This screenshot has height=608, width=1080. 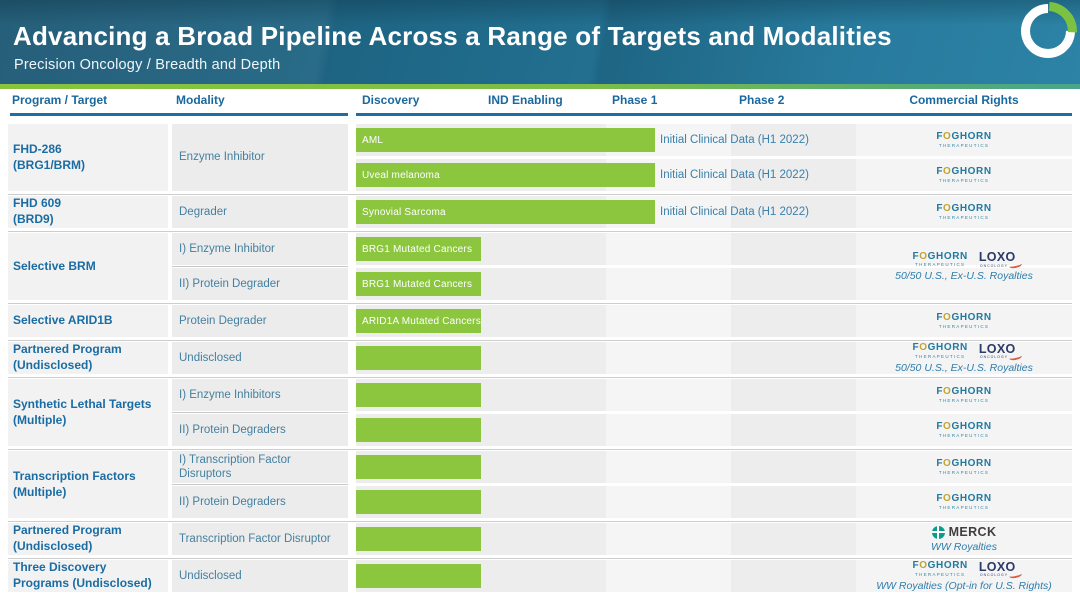 I want to click on commercial-rights-cell: MERCK WW Royalties, so click(x=964, y=539).